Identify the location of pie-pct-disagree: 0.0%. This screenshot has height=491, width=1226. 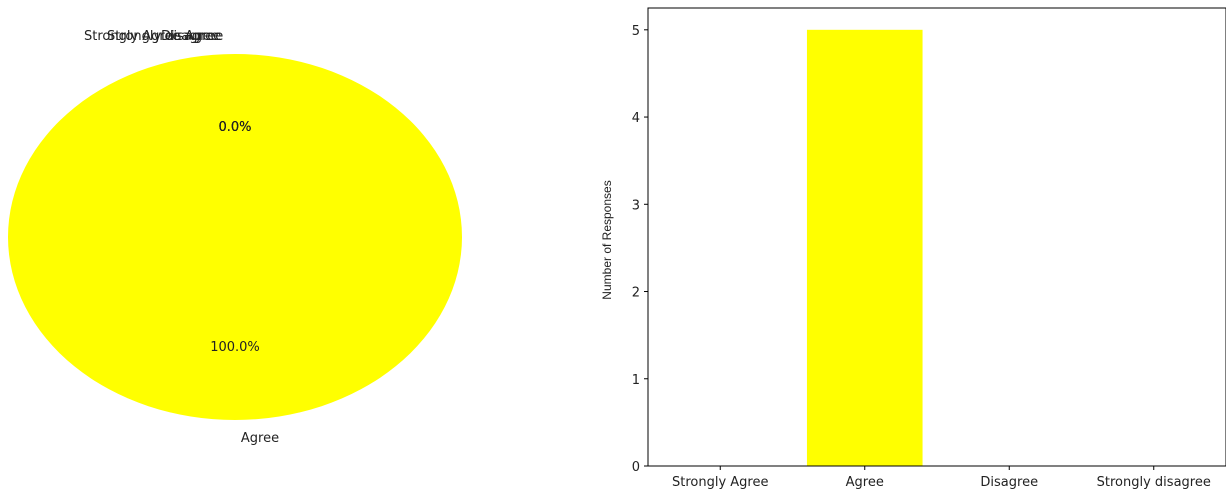
(234, 127).